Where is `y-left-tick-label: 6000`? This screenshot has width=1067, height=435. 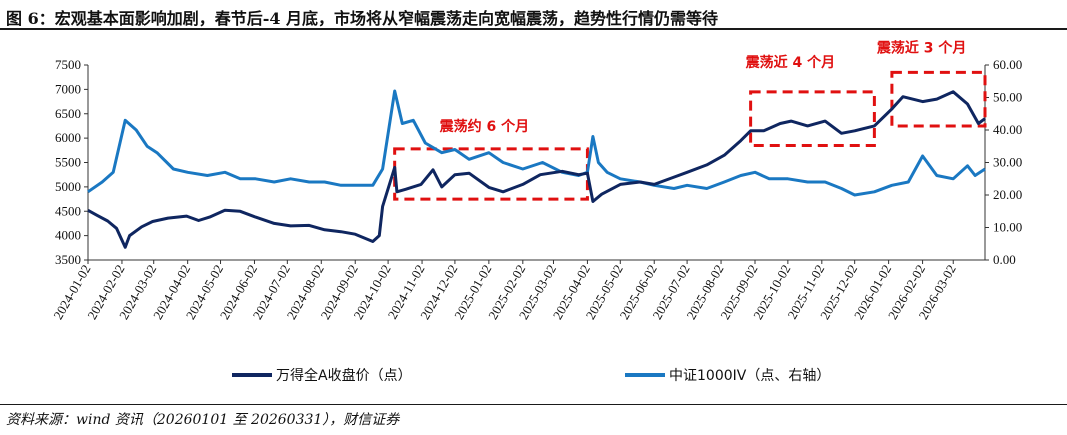 y-left-tick-label: 6000 is located at coordinates (68, 137).